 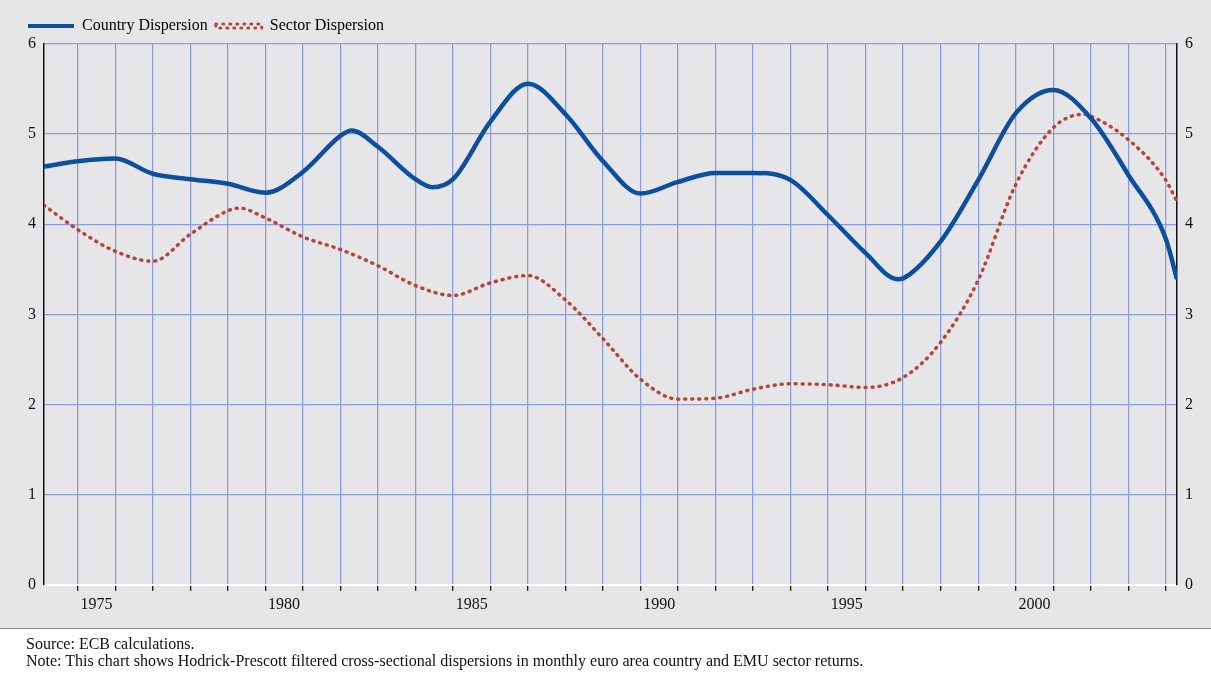 I want to click on y-tick-label: 3, so click(x=32, y=313).